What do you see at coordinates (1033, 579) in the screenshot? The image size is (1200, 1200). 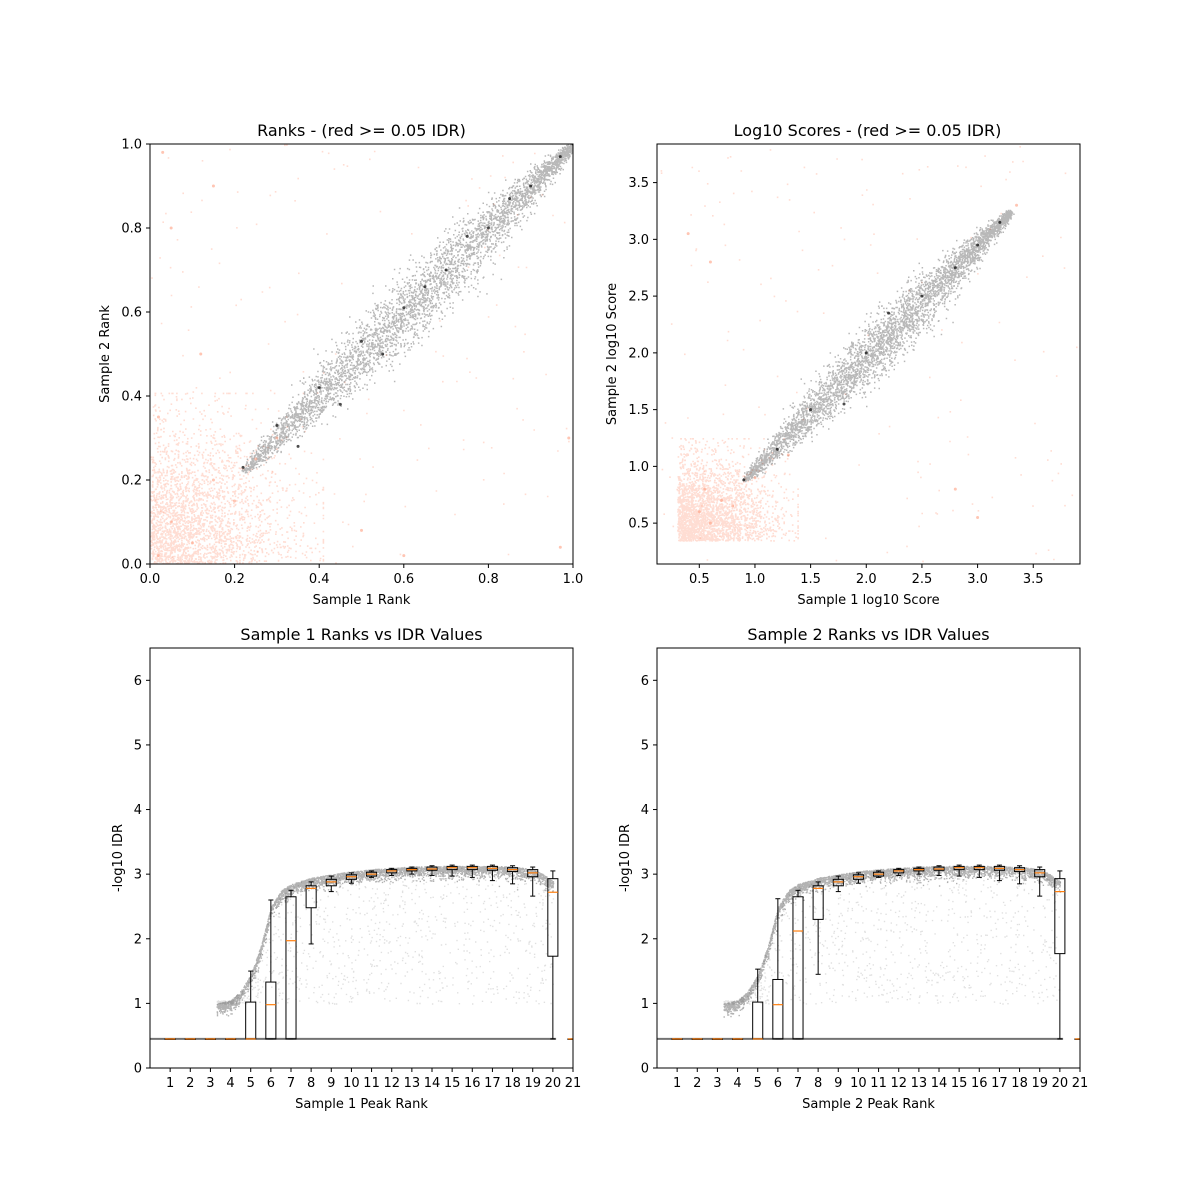 I see `x-tick-label: 3.5` at bounding box center [1033, 579].